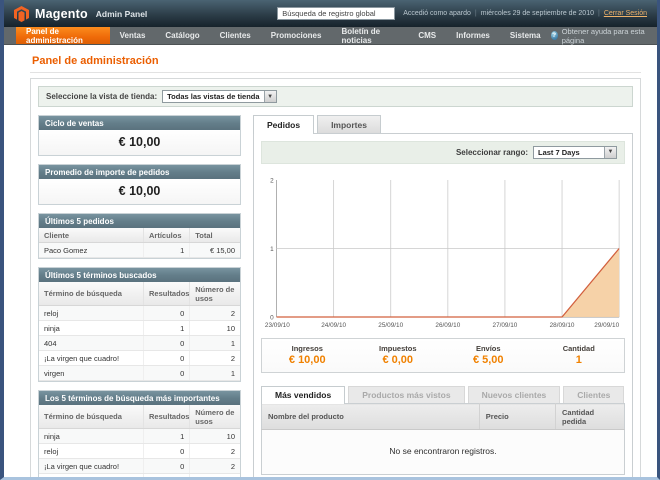 This screenshot has width=660, height=480. Describe the element at coordinates (167, 294) in the screenshot. I see `column-header: Resultados` at that location.